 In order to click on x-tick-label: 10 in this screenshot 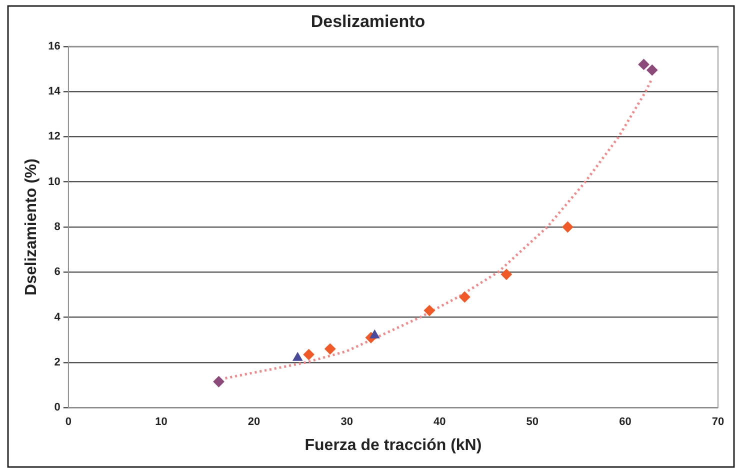, I will do `click(161, 422)`.